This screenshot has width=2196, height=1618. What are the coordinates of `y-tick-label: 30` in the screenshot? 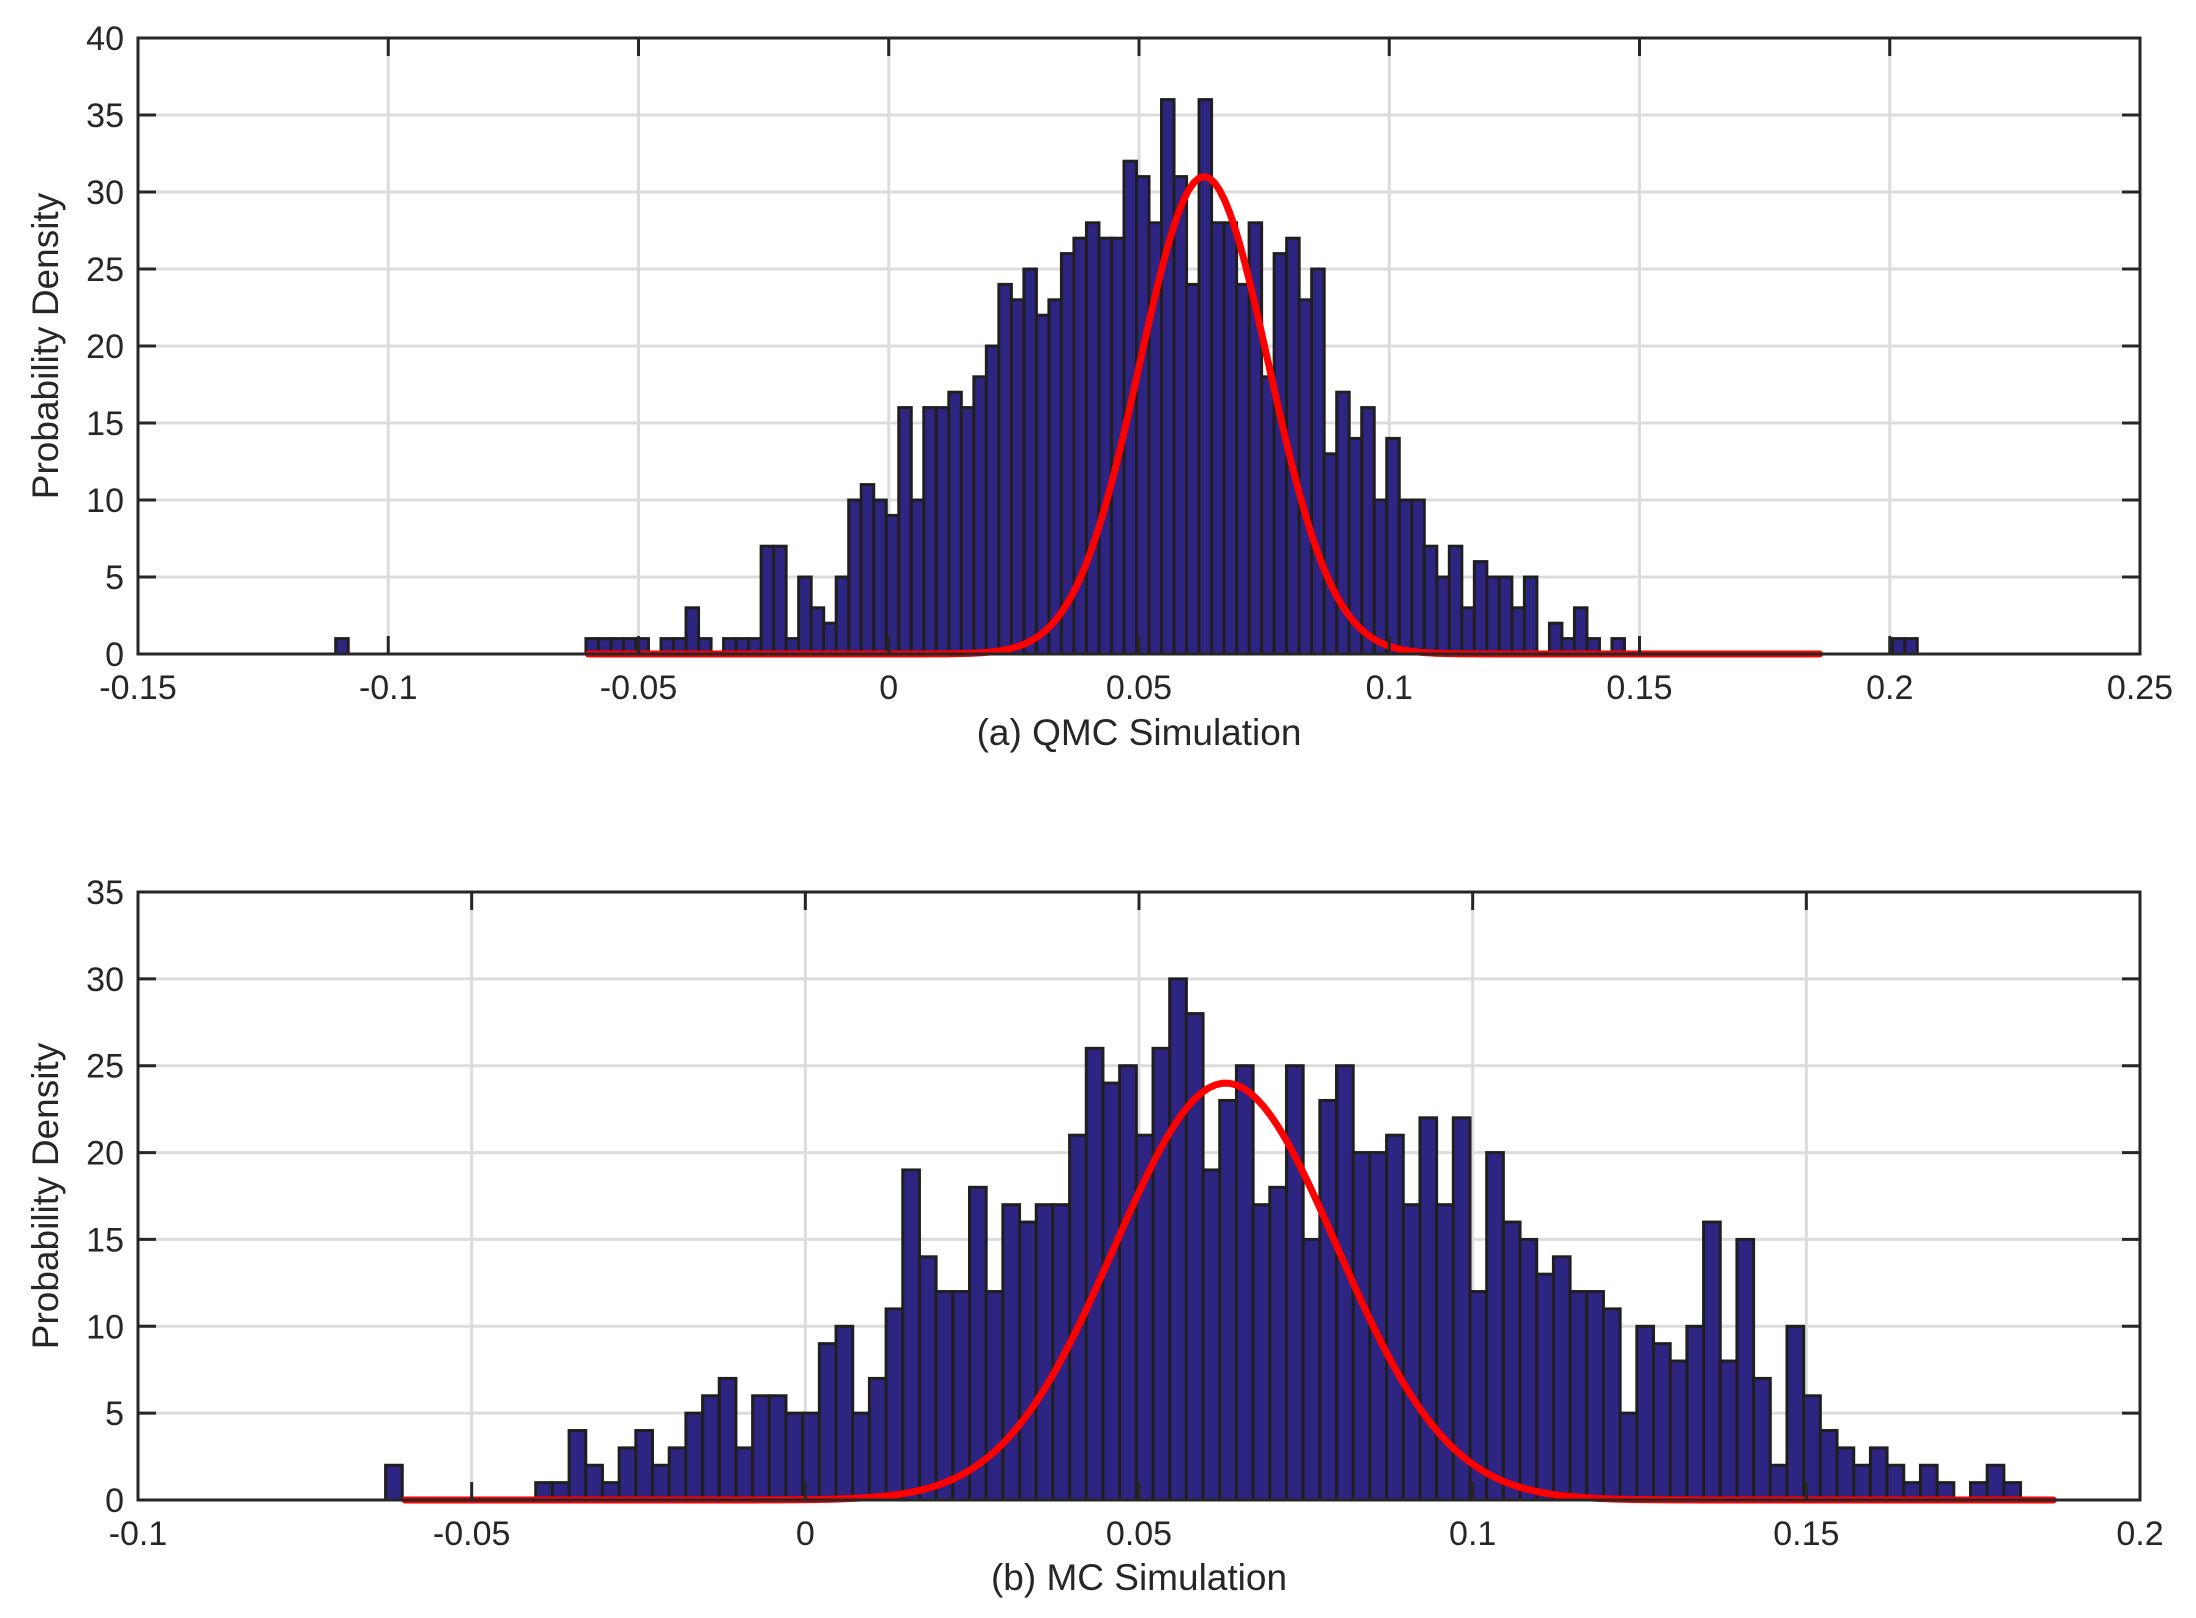 It's located at (105, 193).